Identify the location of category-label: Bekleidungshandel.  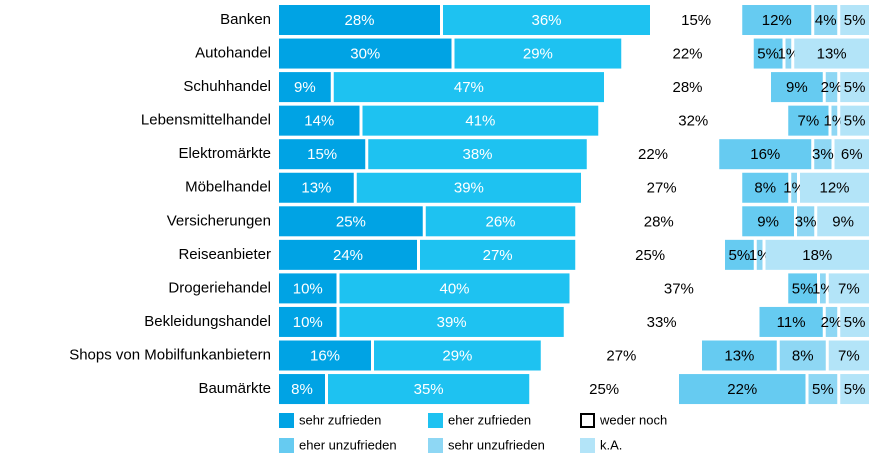
(207, 321).